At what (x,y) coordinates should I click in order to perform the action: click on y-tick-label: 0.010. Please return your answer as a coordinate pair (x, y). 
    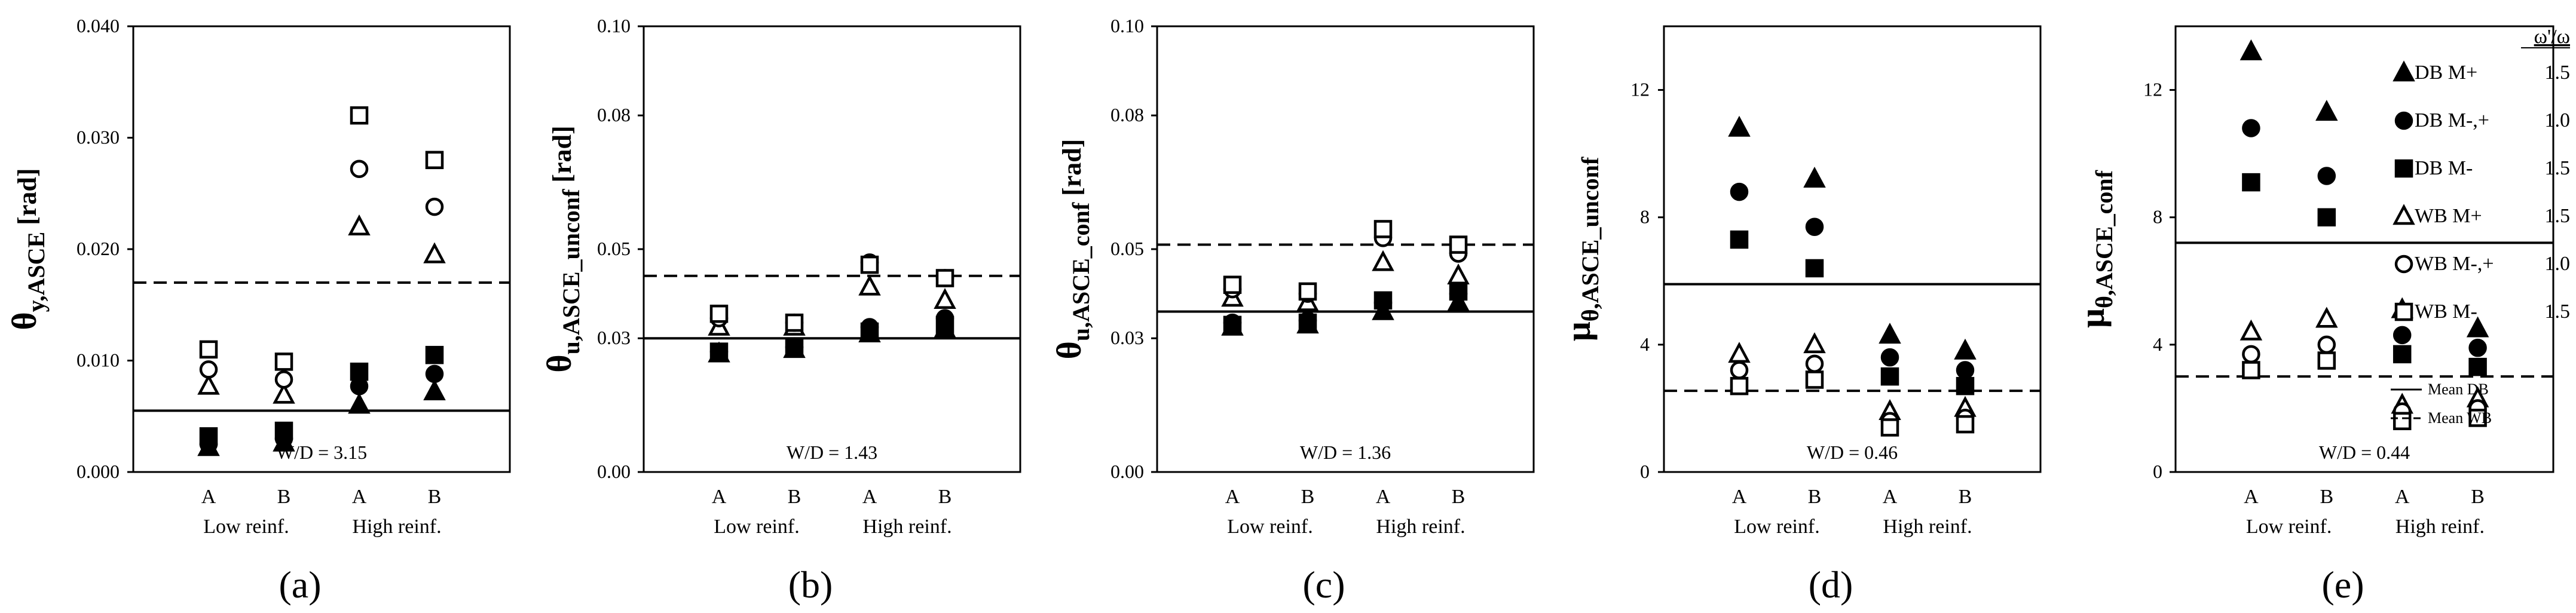
    Looking at the image, I should click on (98, 360).